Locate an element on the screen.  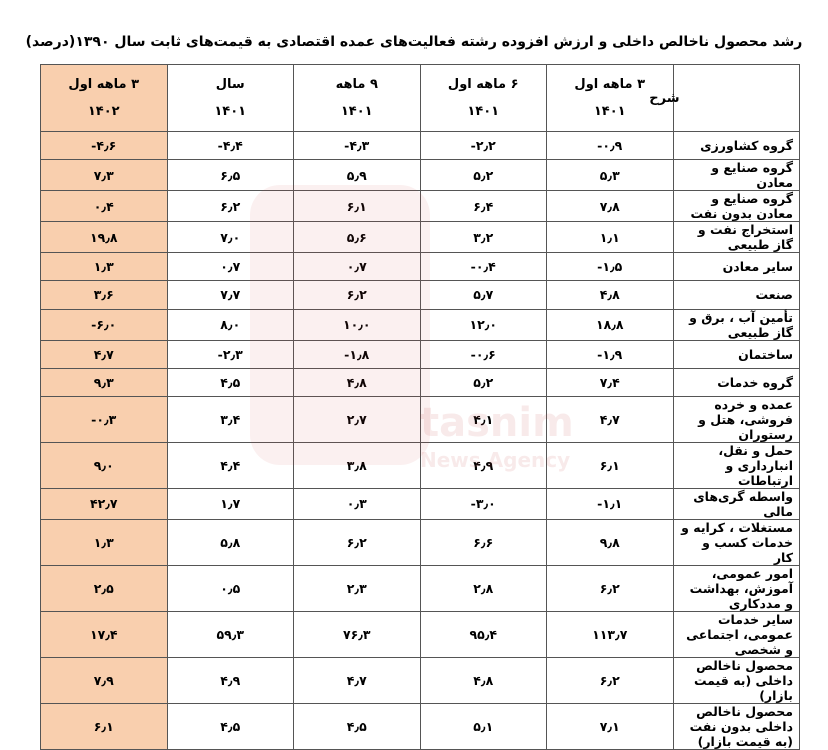
cell: ۴٫۱ is located at coordinates (483, 419).